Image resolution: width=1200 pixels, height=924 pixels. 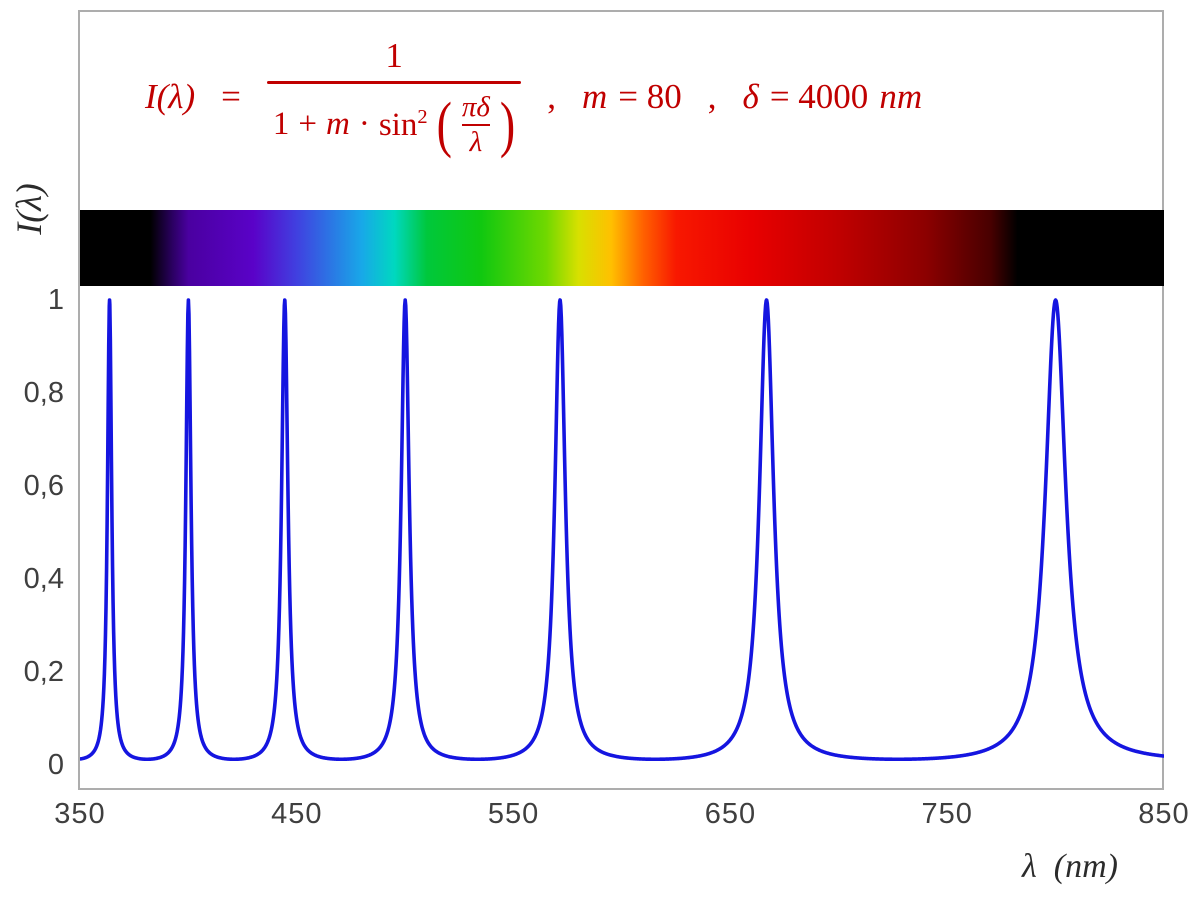 I want to click on x-tick-label: 450, so click(x=297, y=814).